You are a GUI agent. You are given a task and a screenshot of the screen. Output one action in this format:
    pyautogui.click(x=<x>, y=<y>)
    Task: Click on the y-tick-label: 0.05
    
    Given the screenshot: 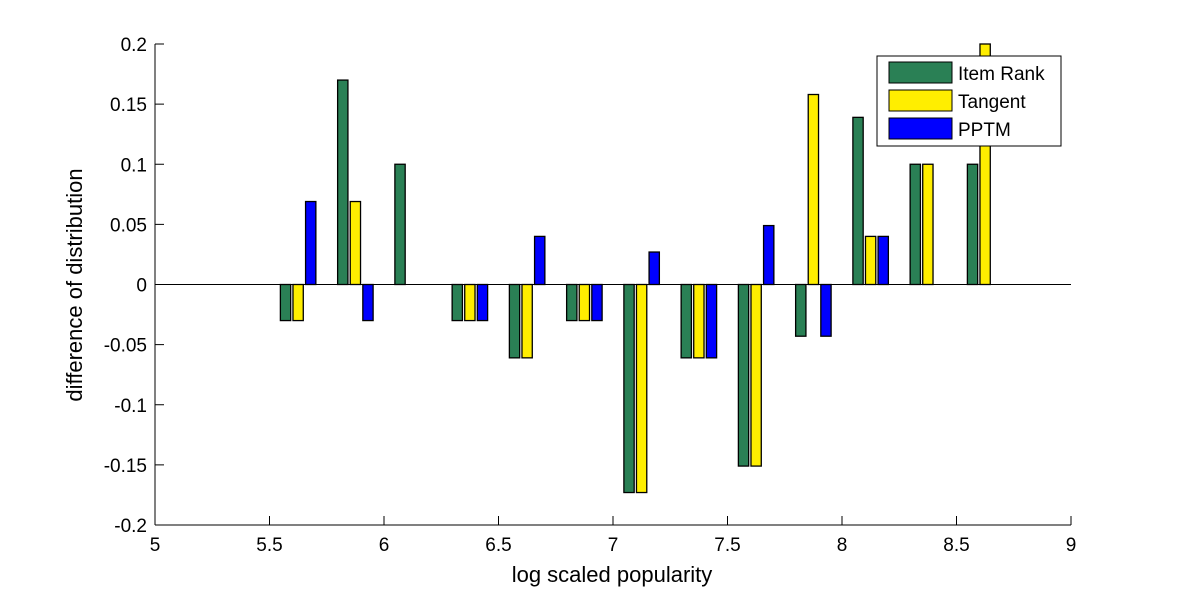 What is the action you would take?
    pyautogui.click(x=128, y=225)
    